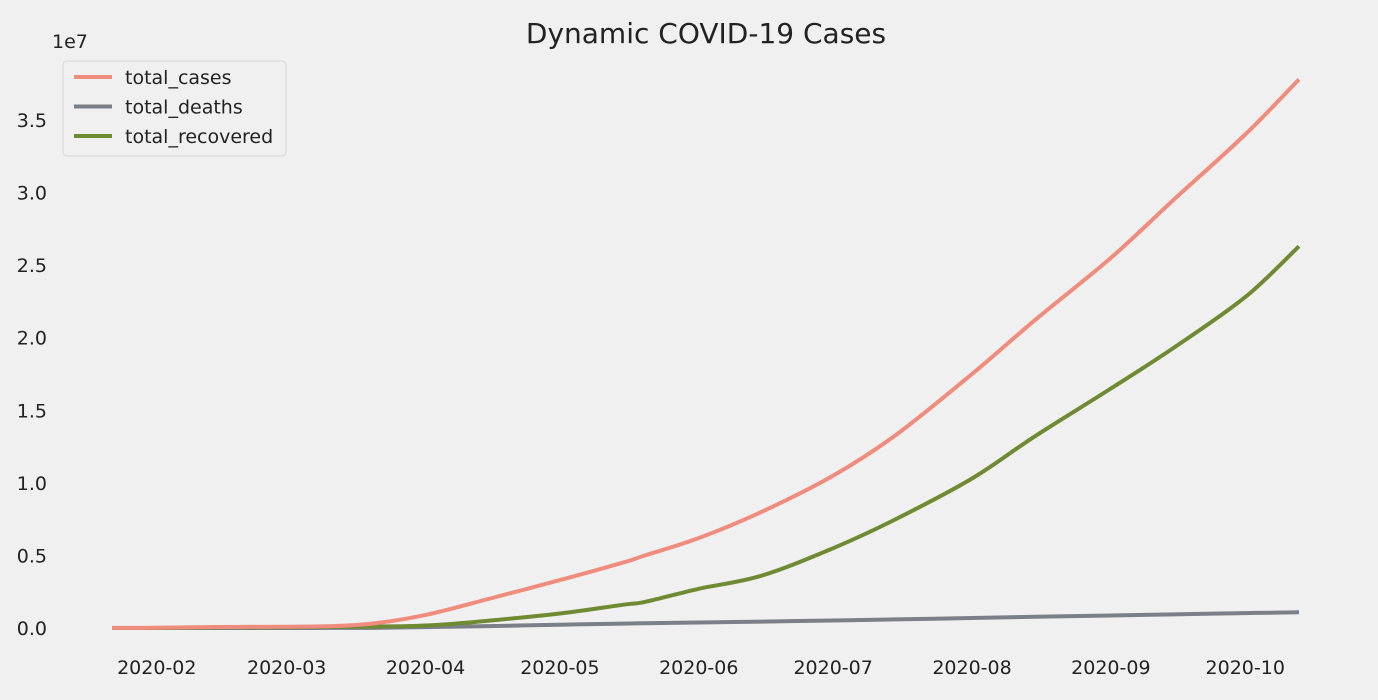 The width and height of the screenshot is (1378, 700). What do you see at coordinates (32, 375) in the screenshot?
I see `y-tick-labels: 0.0 0.5 1.0 1.5 2.0 2.5 3.0 3.5` at bounding box center [32, 375].